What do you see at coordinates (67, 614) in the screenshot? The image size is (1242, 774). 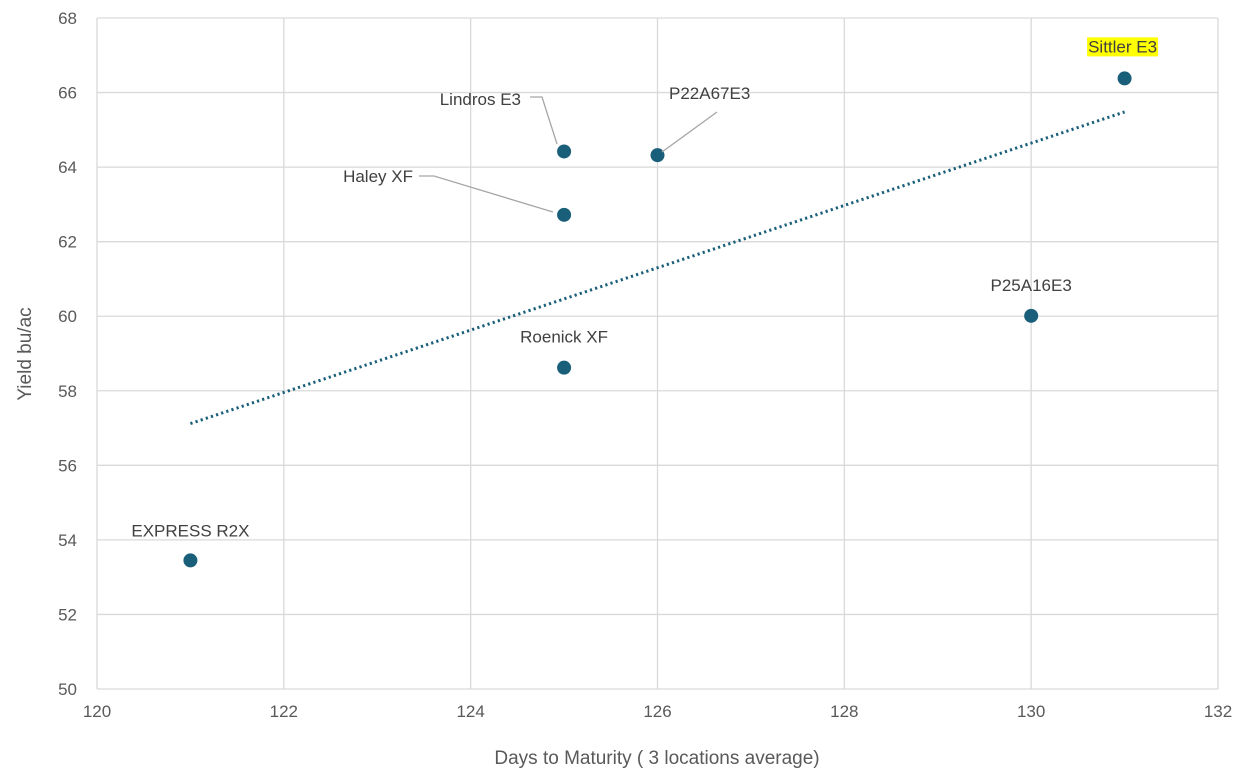 I see `y-tick-label: 52` at bounding box center [67, 614].